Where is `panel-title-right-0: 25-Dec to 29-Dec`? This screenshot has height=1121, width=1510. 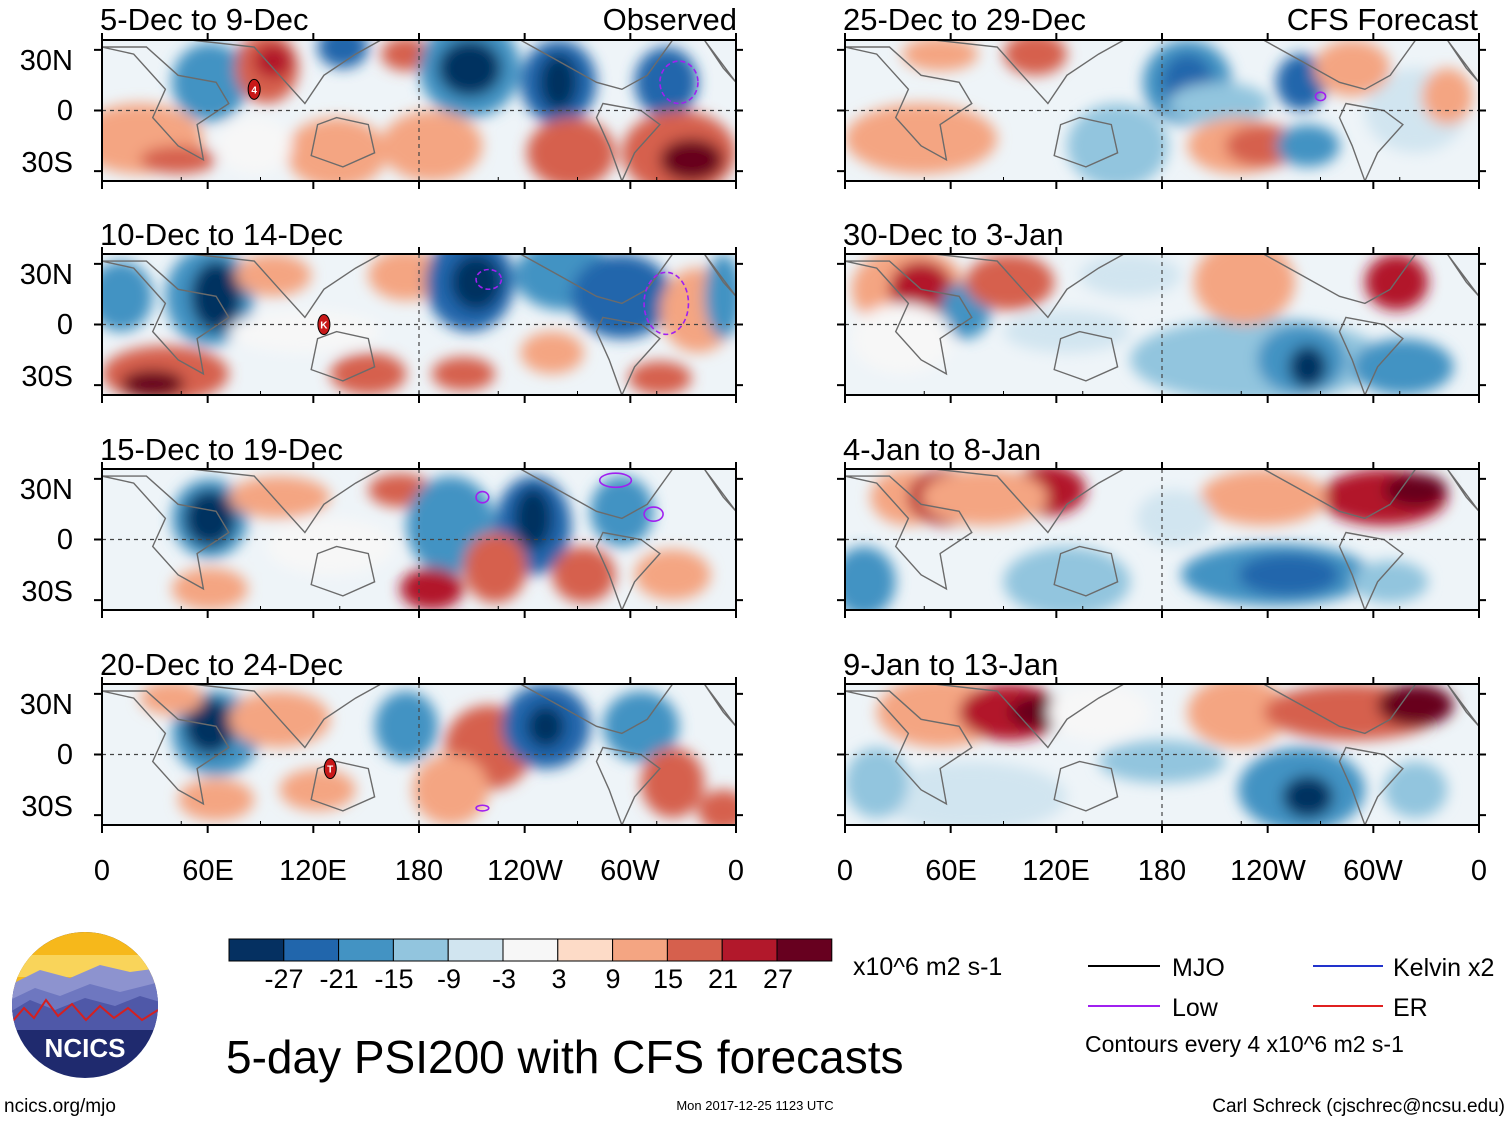 panel-title-right-0: 25-Dec to 29-Dec is located at coordinates (964, 19).